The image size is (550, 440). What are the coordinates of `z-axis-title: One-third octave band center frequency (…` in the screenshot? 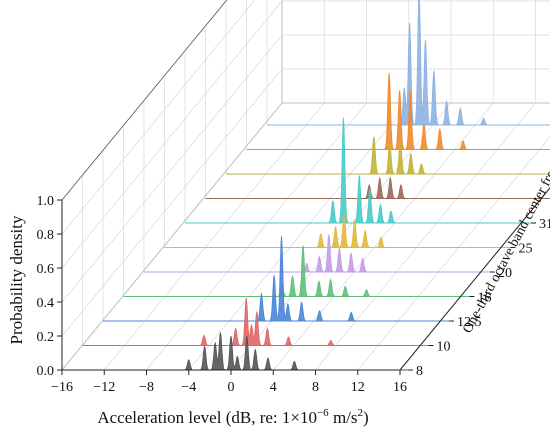 It's located at (505, 220).